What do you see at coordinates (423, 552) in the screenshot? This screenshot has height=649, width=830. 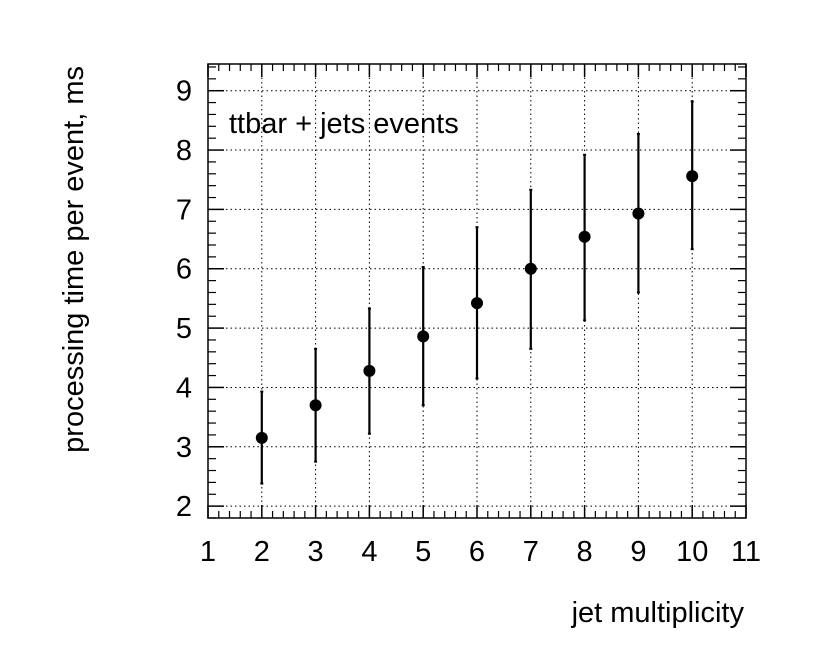 I see `x-tick-label: 5` at bounding box center [423, 552].